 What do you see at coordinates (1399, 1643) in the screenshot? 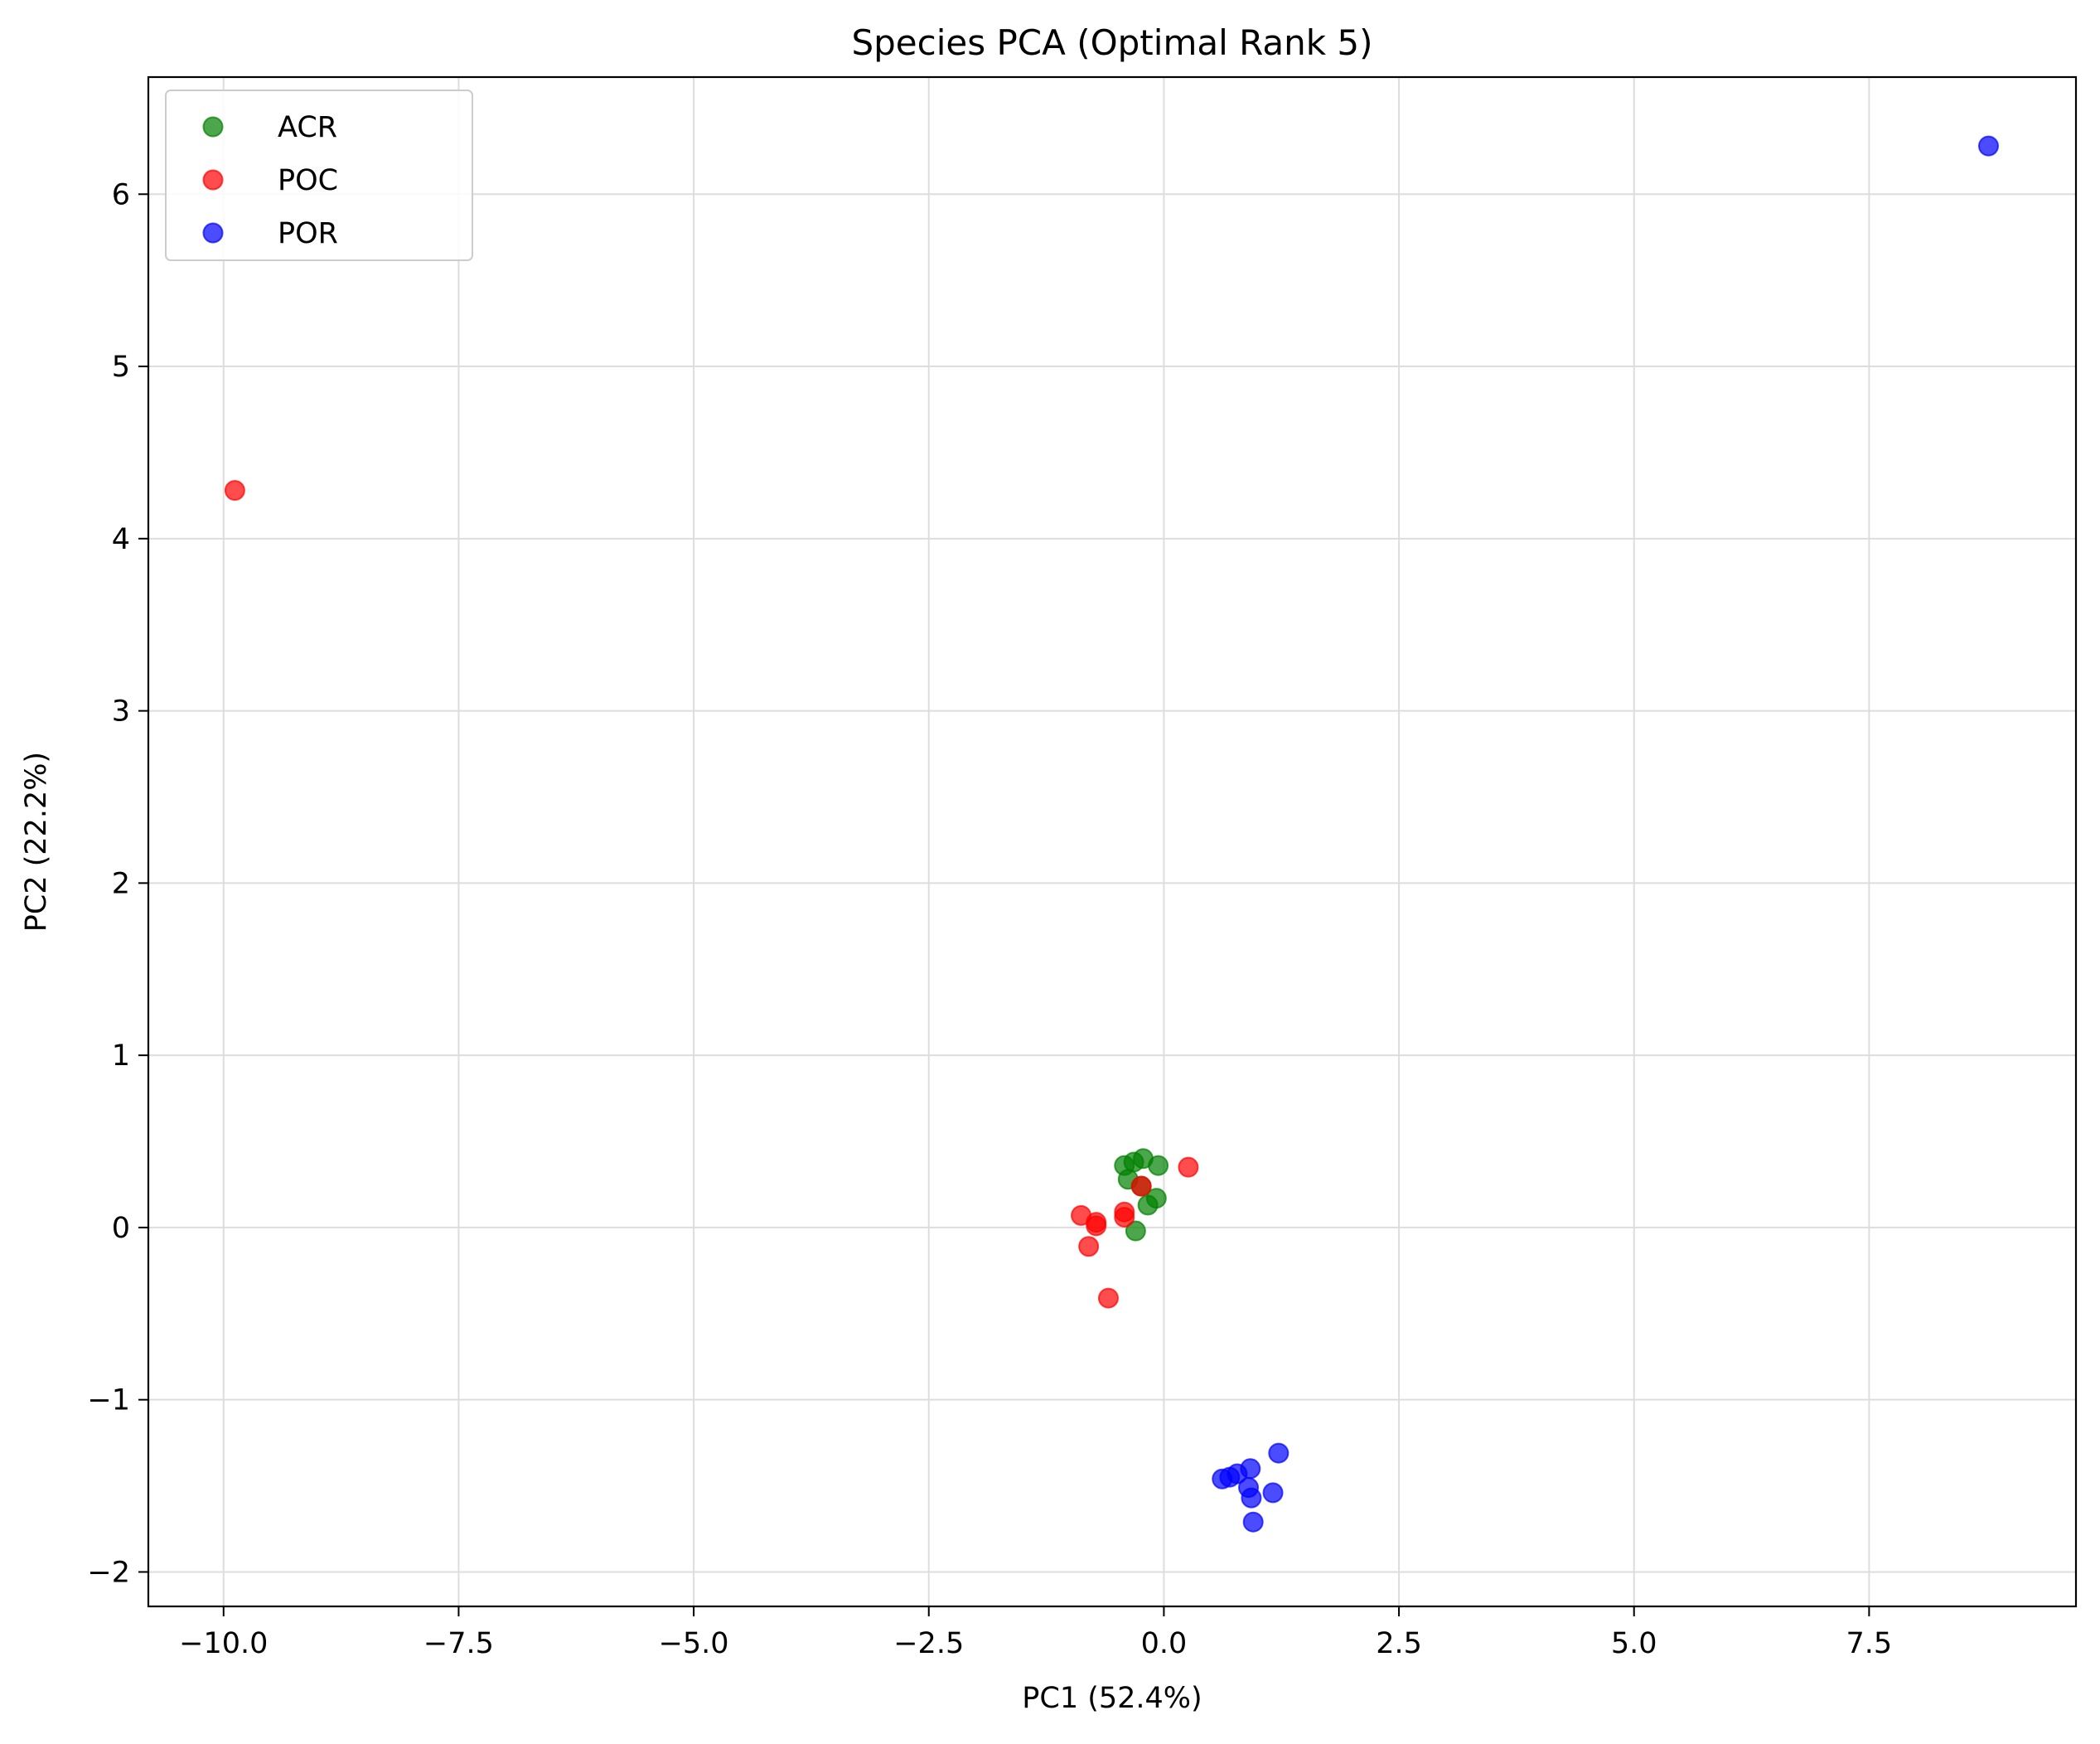
I see `x-tick-label: 2.5` at bounding box center [1399, 1643].